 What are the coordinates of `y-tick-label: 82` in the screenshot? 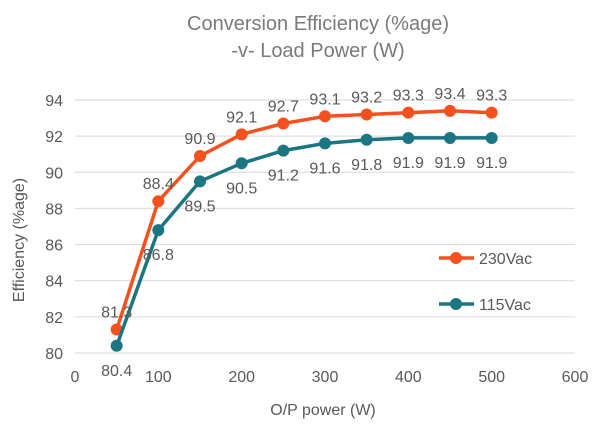 It's located at (54, 318).